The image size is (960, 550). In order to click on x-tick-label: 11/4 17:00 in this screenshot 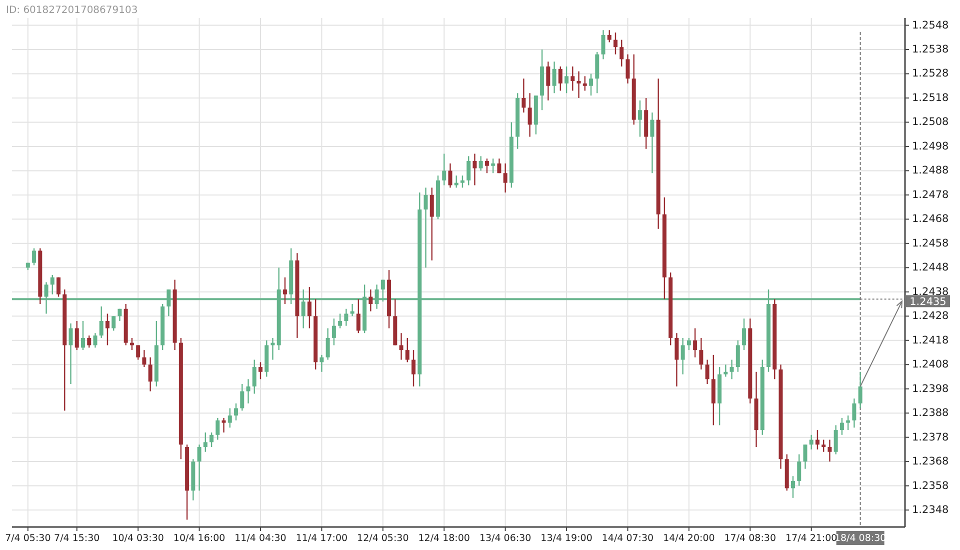, I will do `click(322, 538)`.